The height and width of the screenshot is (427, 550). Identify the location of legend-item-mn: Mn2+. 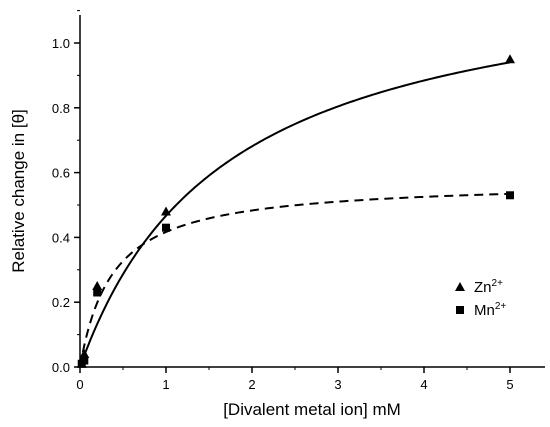
(481, 310).